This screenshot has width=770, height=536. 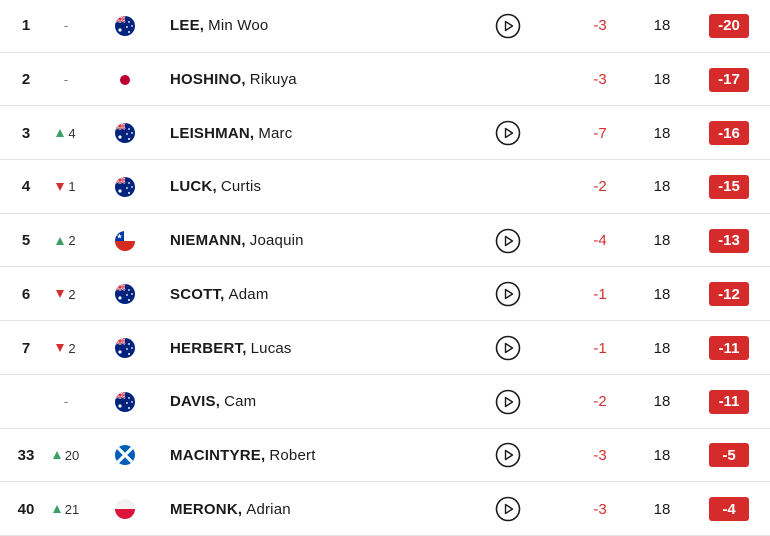 What do you see at coordinates (125, 455) in the screenshot?
I see `scotland-flag` at bounding box center [125, 455].